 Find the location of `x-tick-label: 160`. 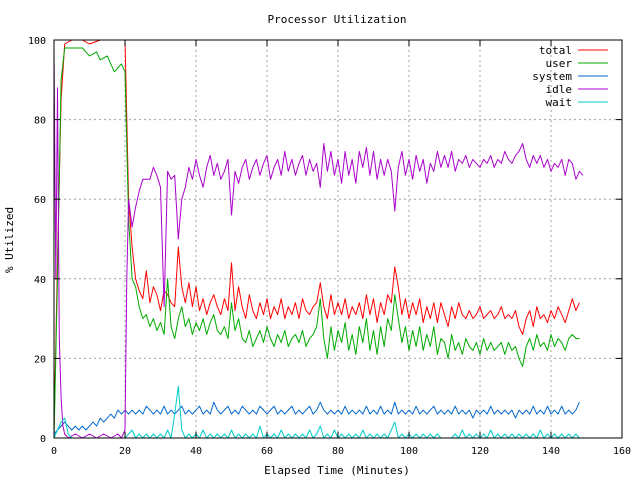

x-tick-label: 160 is located at coordinates (622, 451).